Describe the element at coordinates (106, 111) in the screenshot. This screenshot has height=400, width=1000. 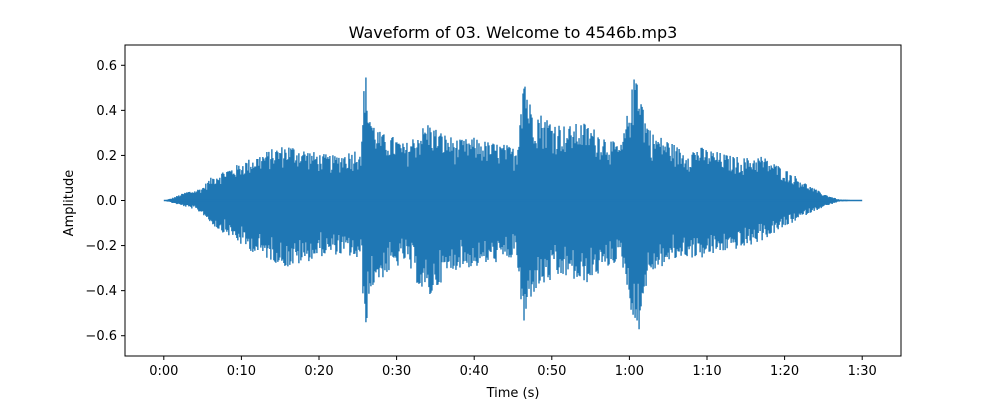
I see `y-tick-label: 0.4` at that location.